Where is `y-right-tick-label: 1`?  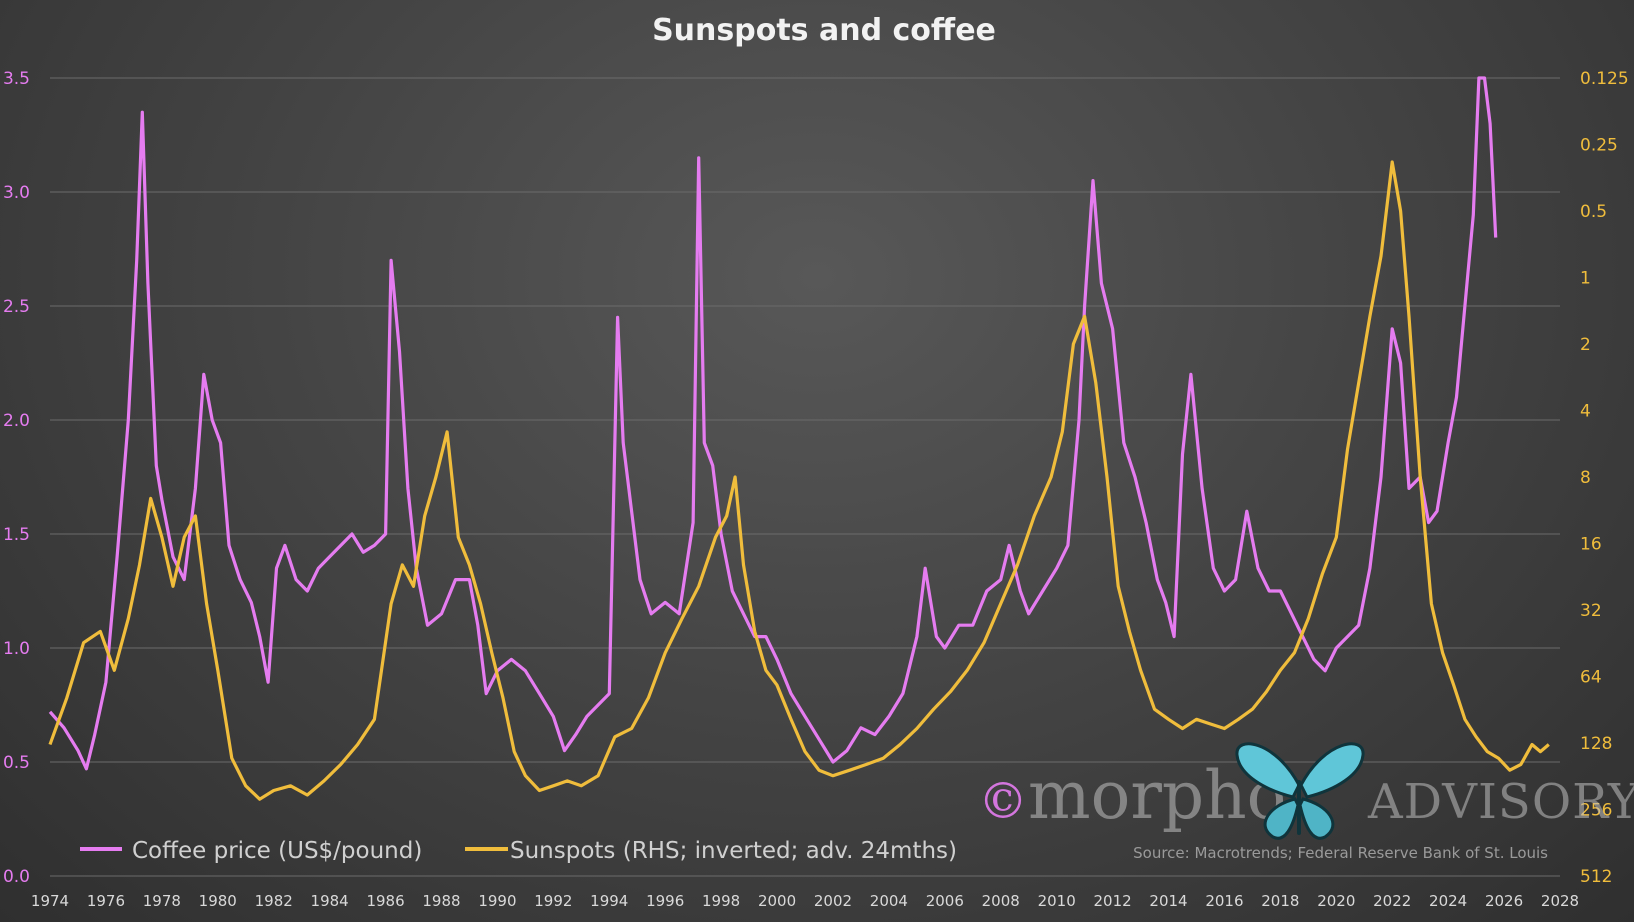 y-right-tick-label: 1 is located at coordinates (1585, 279).